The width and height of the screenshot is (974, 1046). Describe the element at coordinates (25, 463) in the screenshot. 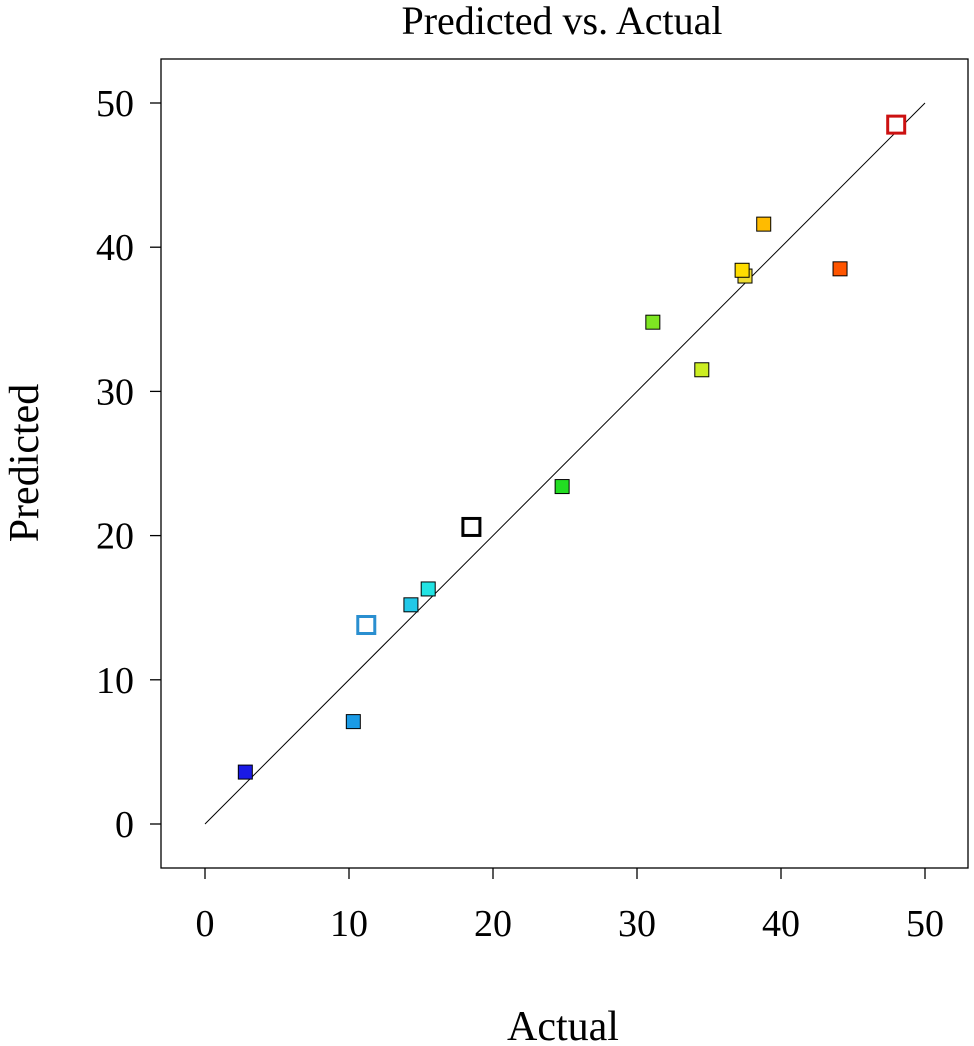

I see `y-axis-label: Predicted` at that location.